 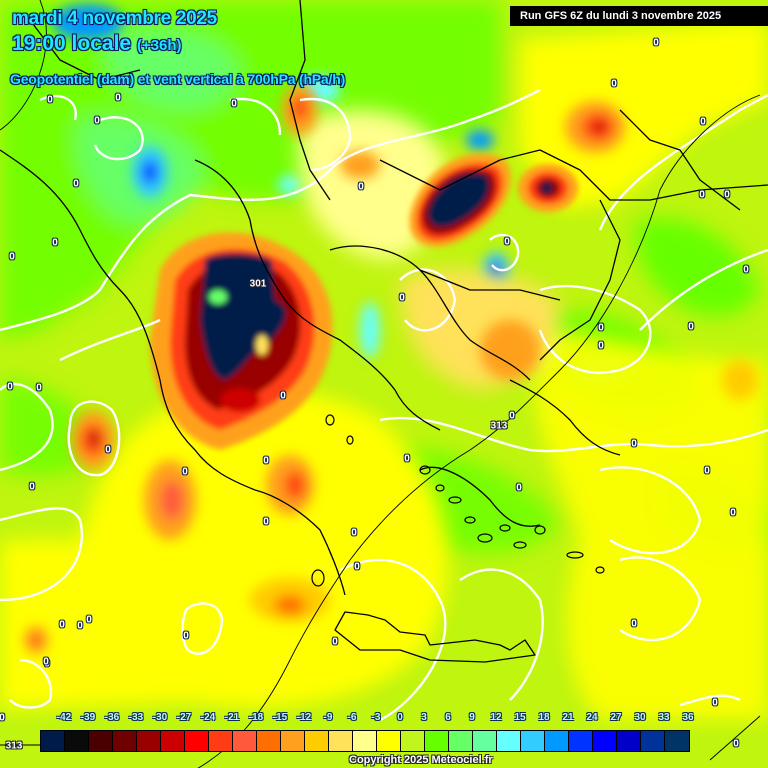 What do you see at coordinates (400, 717) in the screenshot?
I see `legend-label: 0` at bounding box center [400, 717].